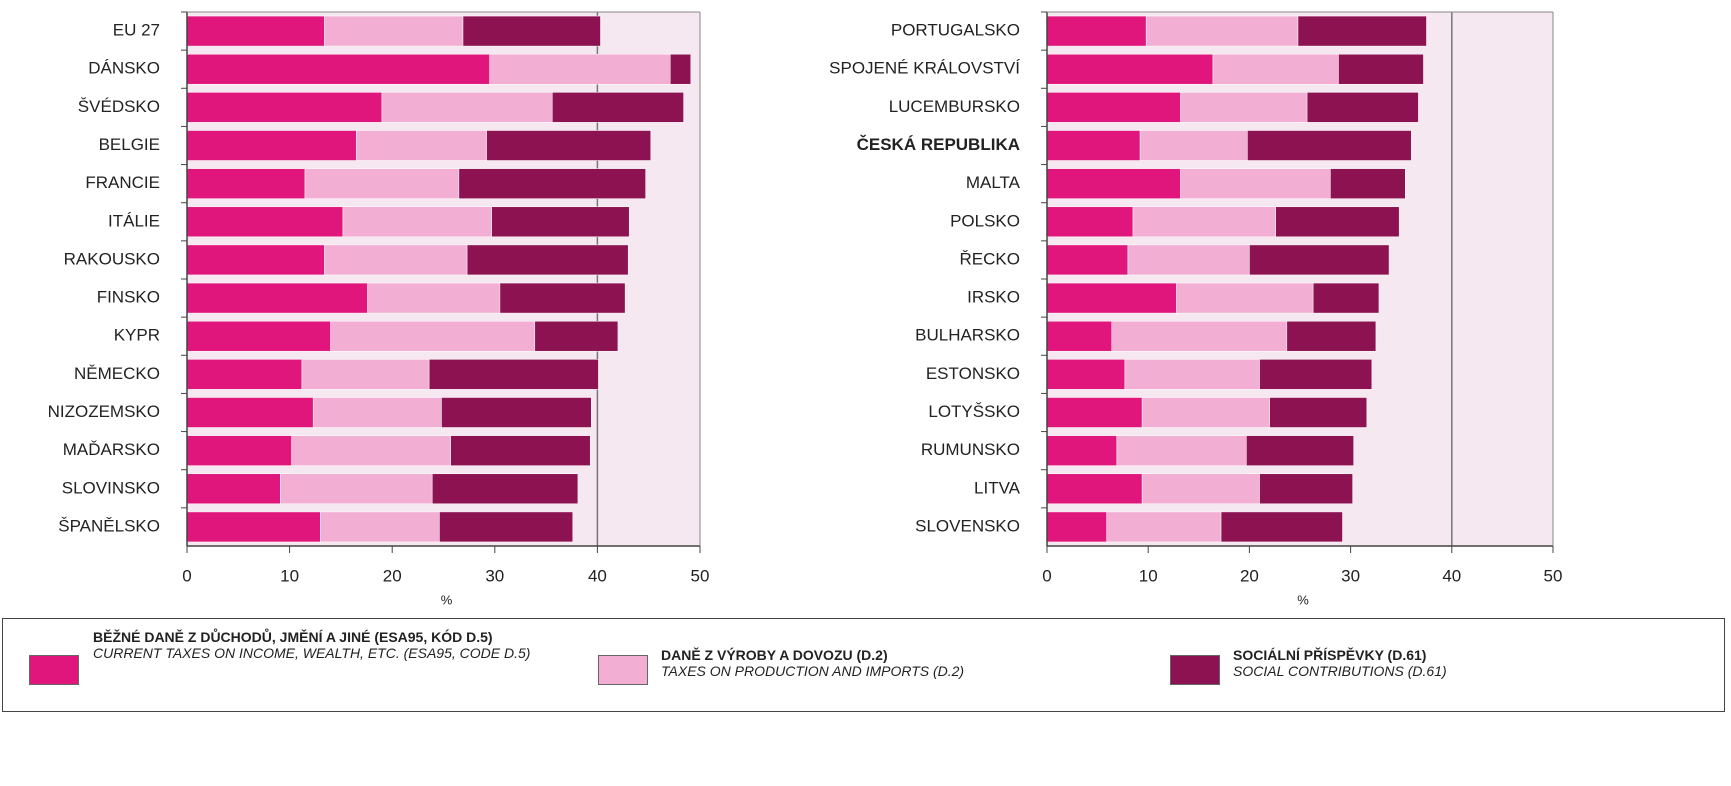 The height and width of the screenshot is (786, 1731). What do you see at coordinates (112, 258) in the screenshot?
I see `category-label: RAKOUSKO` at bounding box center [112, 258].